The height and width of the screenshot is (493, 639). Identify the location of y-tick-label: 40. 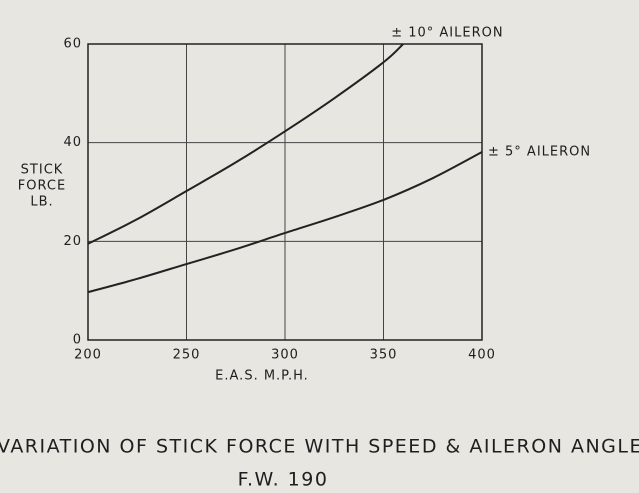
(72, 142).